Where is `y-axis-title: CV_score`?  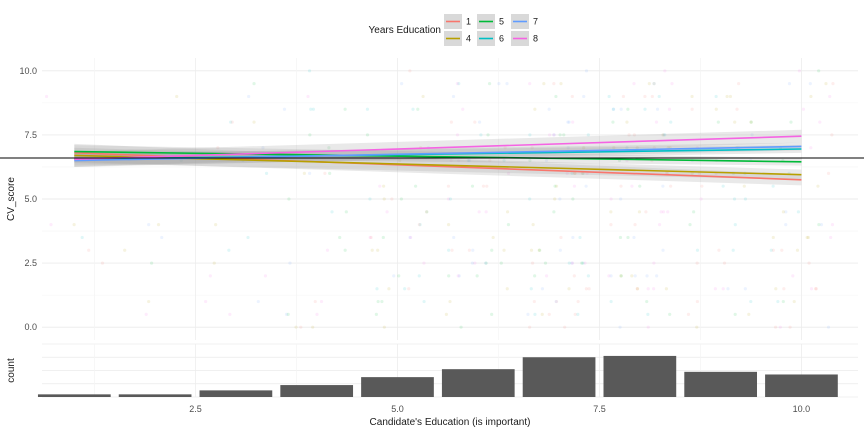 y-axis-title: CV_score is located at coordinates (11, 199).